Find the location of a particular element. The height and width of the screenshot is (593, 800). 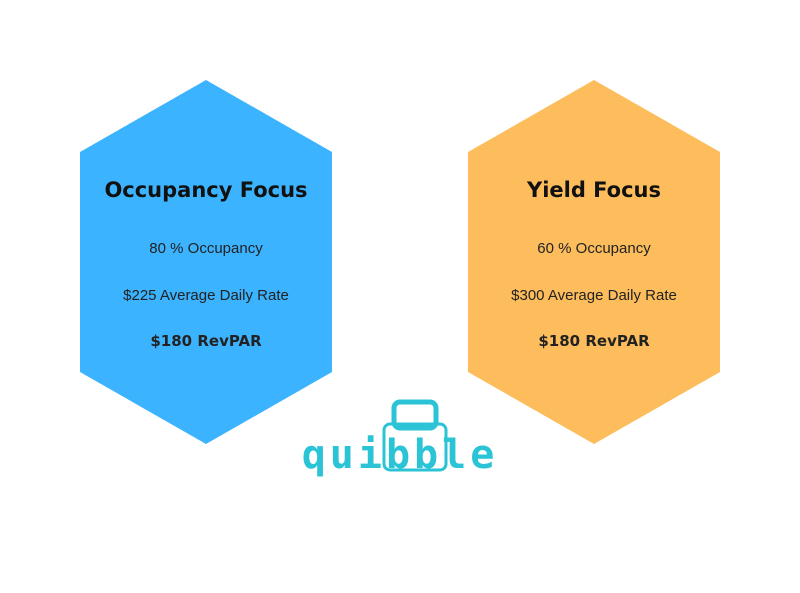

panel-title: Occupancy Focus is located at coordinates (205, 190).